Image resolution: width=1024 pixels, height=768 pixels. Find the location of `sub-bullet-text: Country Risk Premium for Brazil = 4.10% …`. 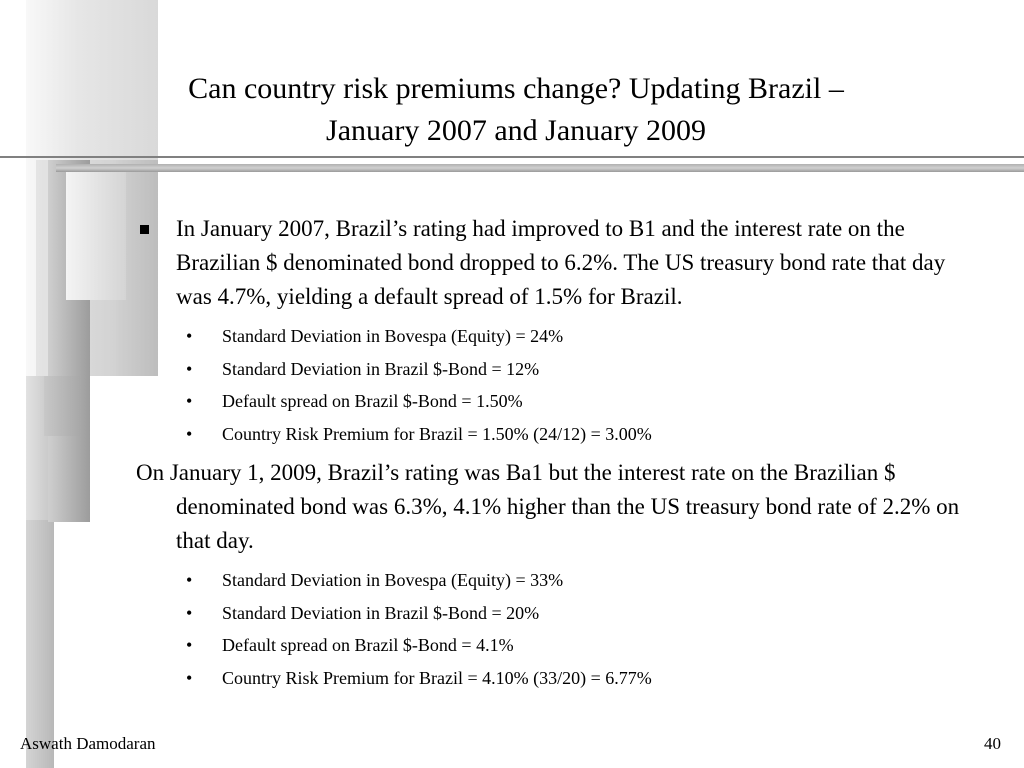

sub-bullet-text: Country Risk Premium for Brazil = 4.10% … is located at coordinates (437, 677).